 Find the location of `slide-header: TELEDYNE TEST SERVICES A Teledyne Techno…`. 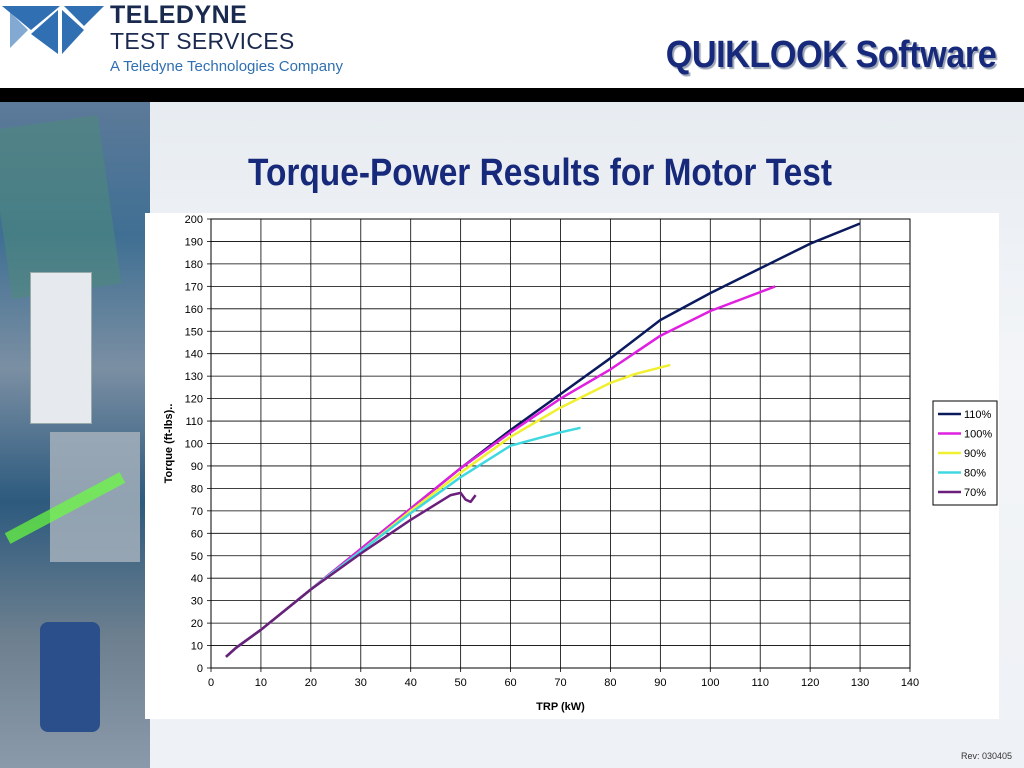

slide-header: TELEDYNE TEST SERVICES A Teledyne Techno… is located at coordinates (512, 44).